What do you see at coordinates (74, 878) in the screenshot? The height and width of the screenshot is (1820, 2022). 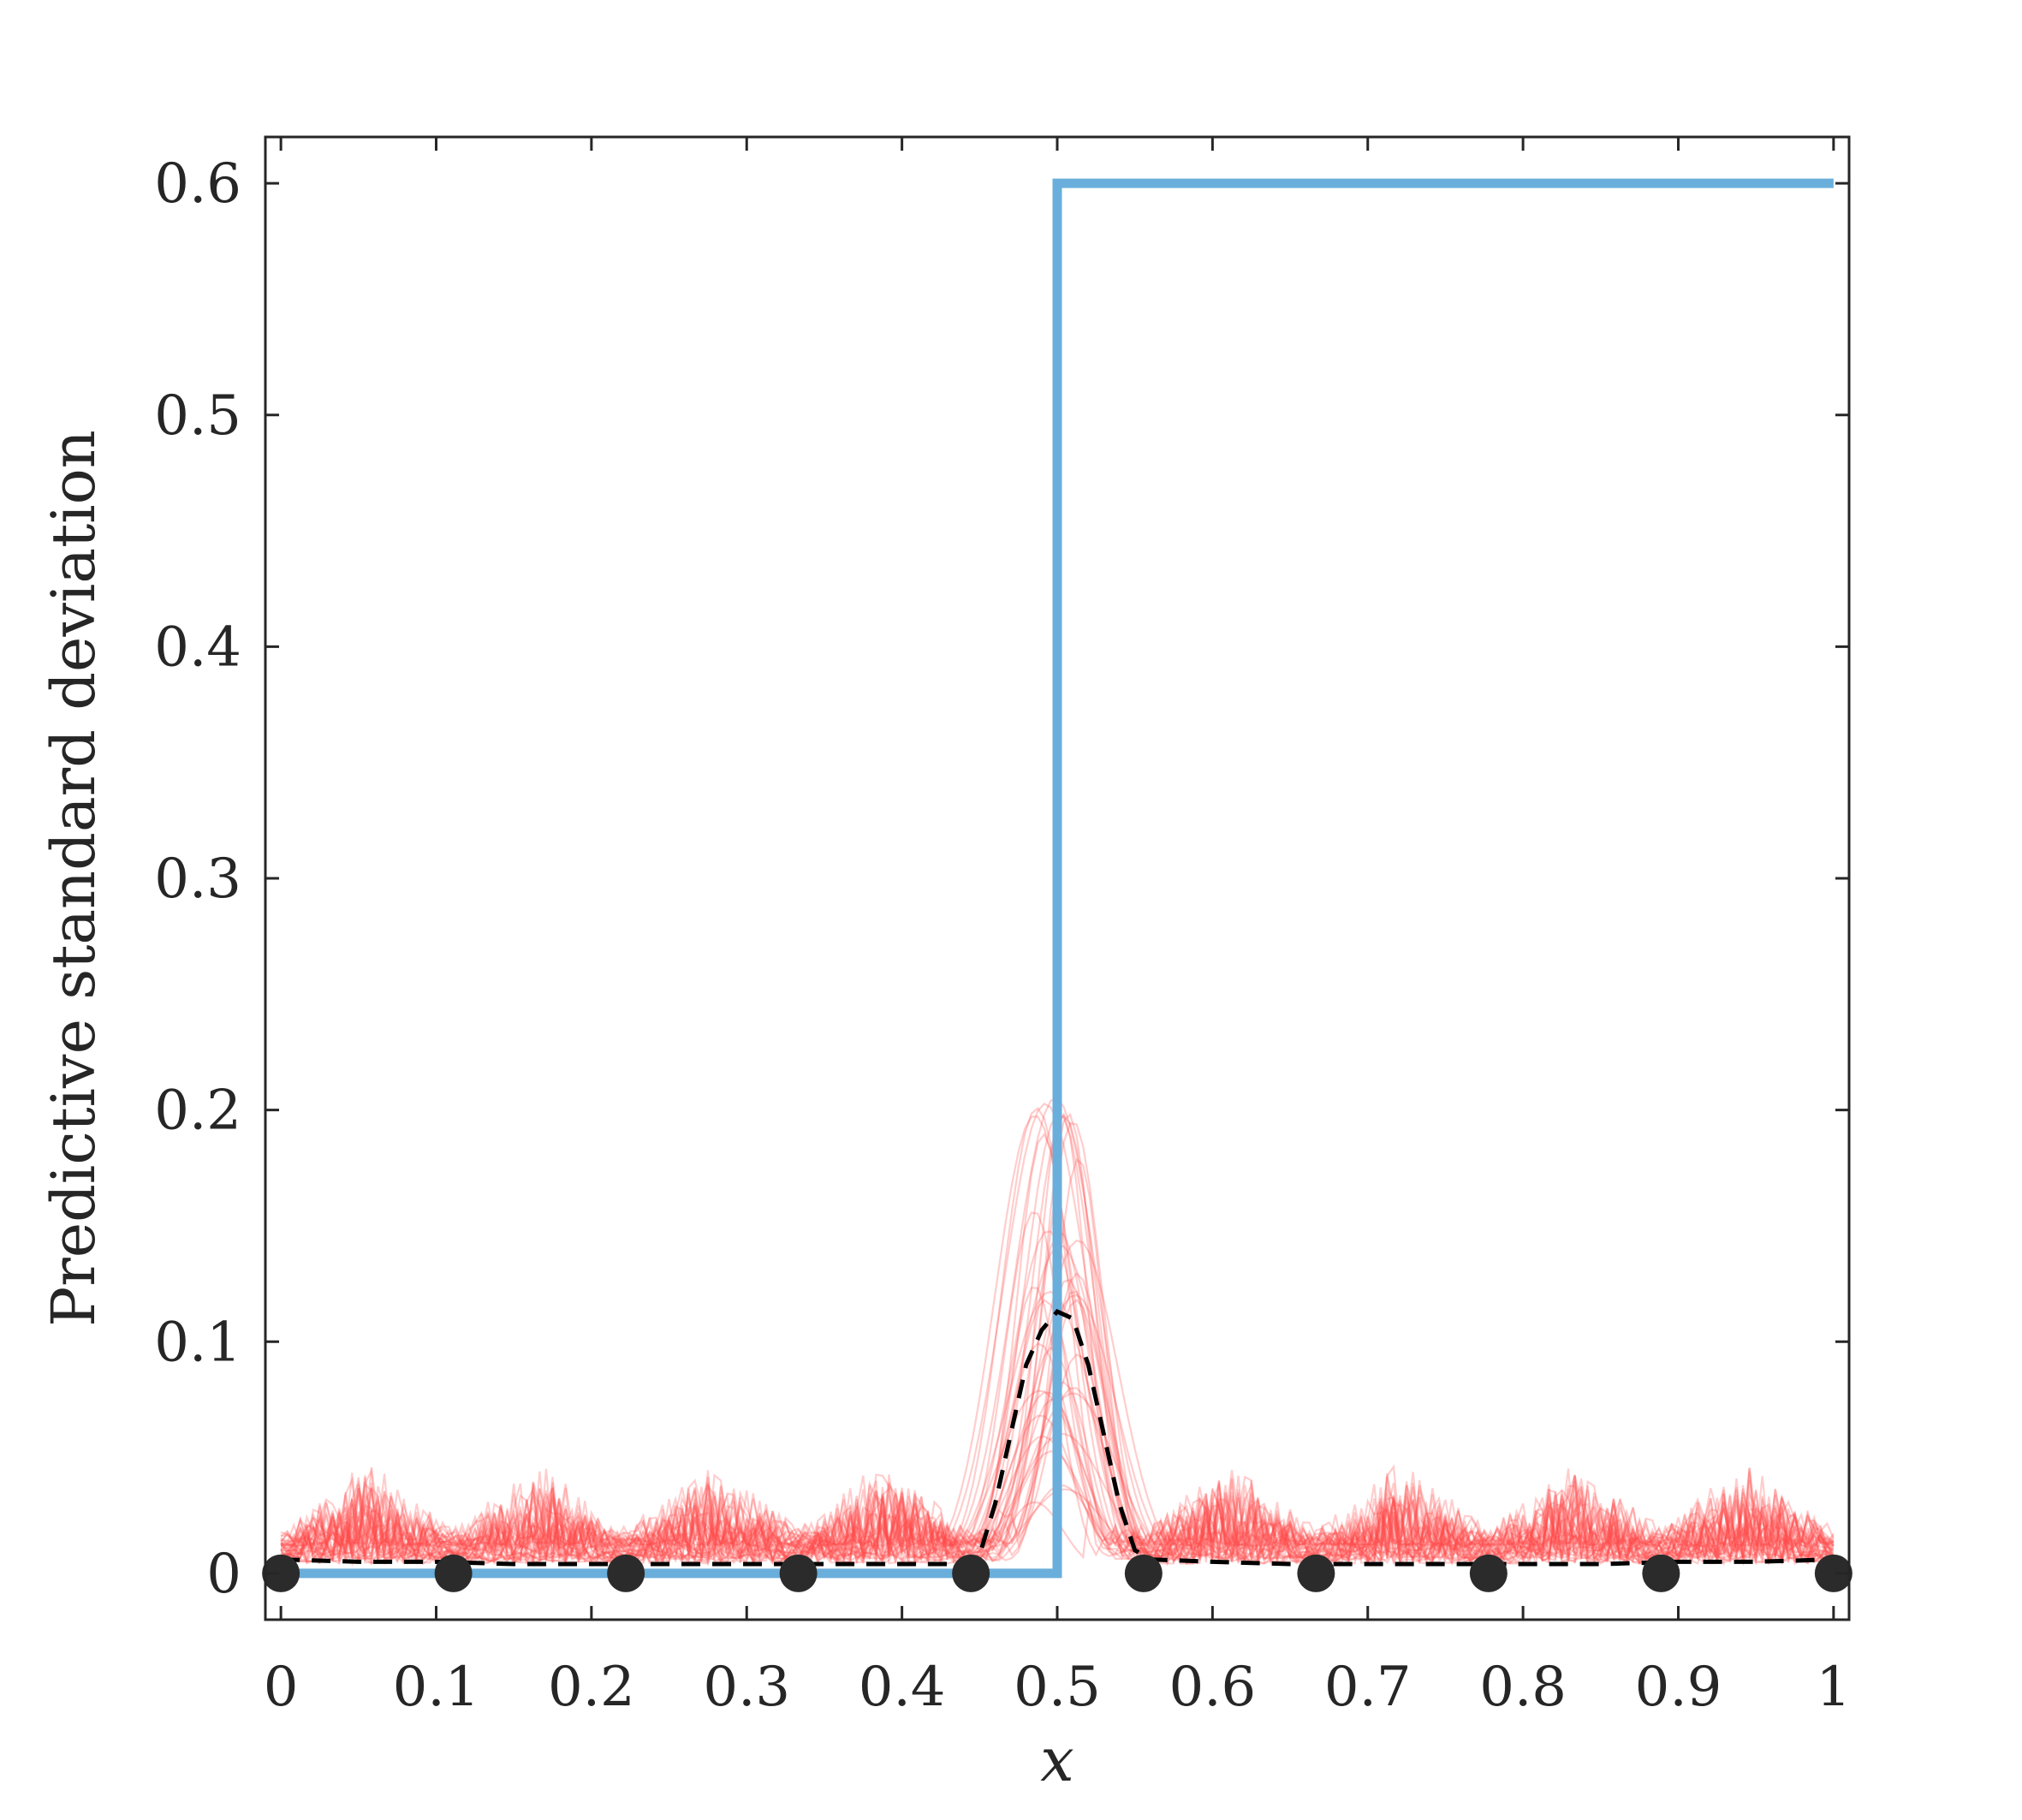 I see `y-axis-label: Predictive standard deviation` at bounding box center [74, 878].